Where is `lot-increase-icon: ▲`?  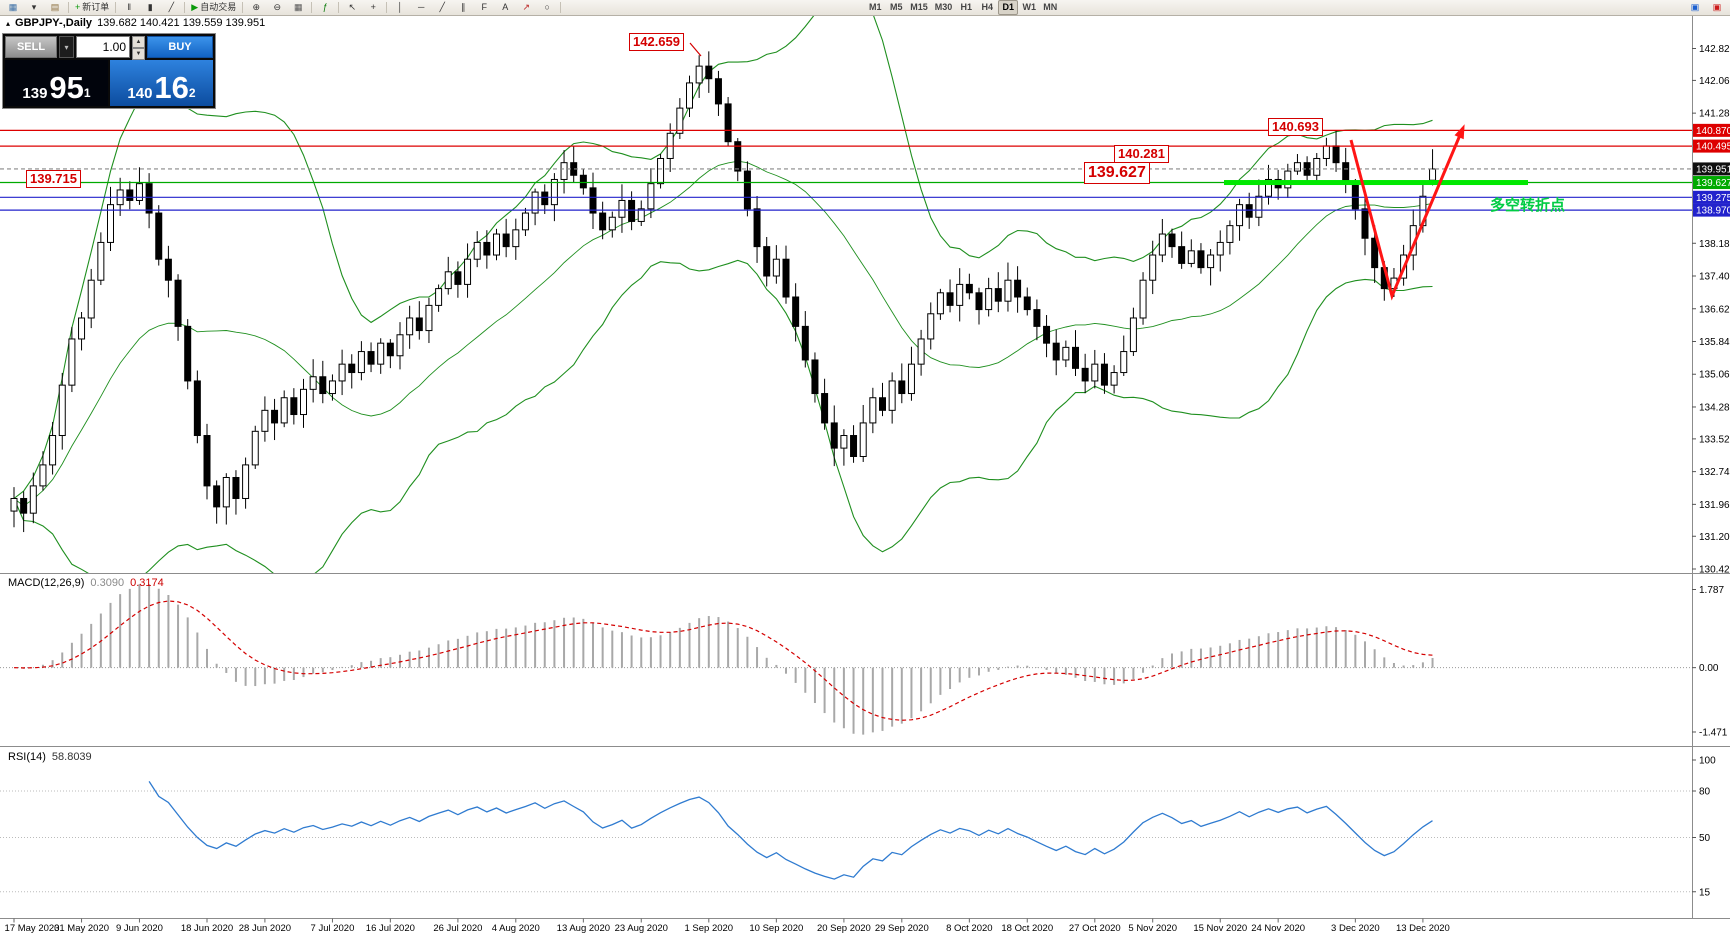 lot-increase-icon: ▲ is located at coordinates (138, 42).